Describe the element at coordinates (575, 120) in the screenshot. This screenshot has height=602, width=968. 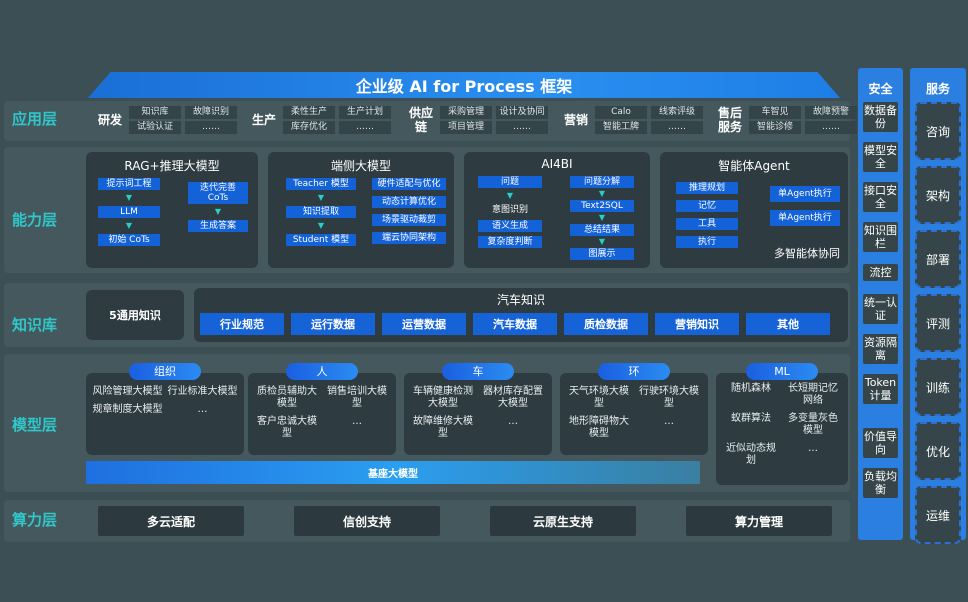
I see `app-group-name: 营销` at that location.